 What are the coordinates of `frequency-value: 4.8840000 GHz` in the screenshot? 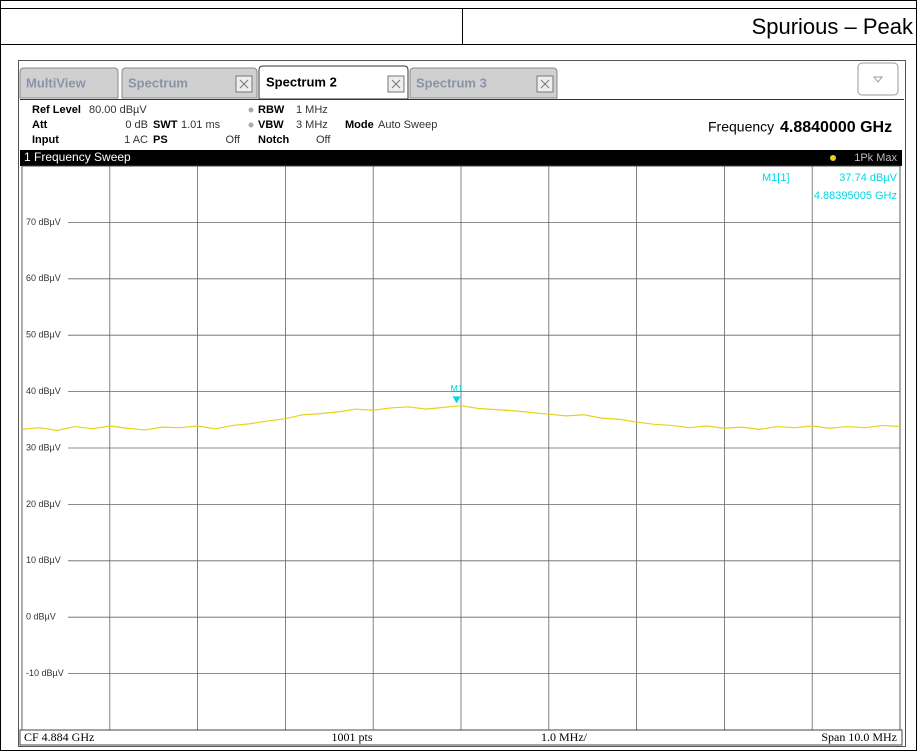 It's located at (836, 127).